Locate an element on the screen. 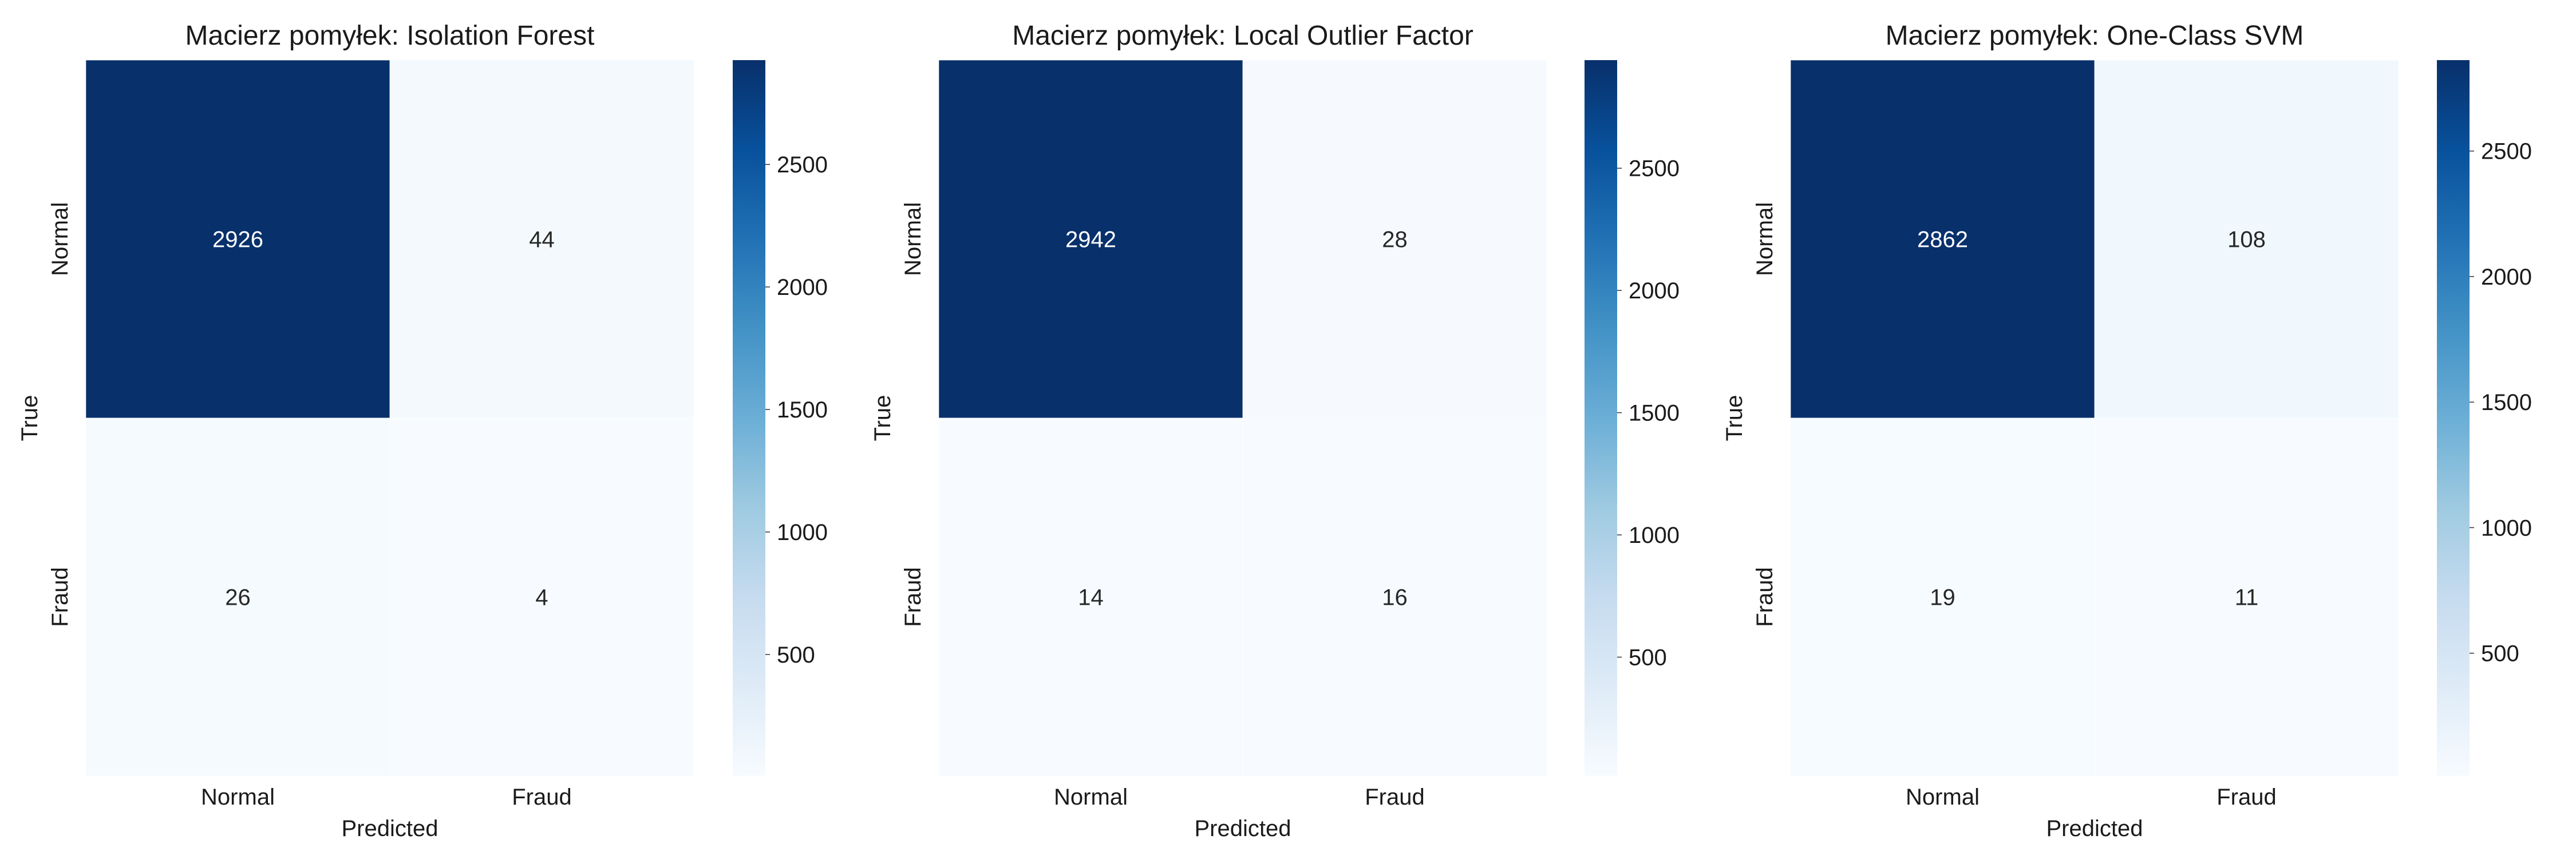 The image size is (2576, 859). cell-value-label: 11 is located at coordinates (2247, 598).